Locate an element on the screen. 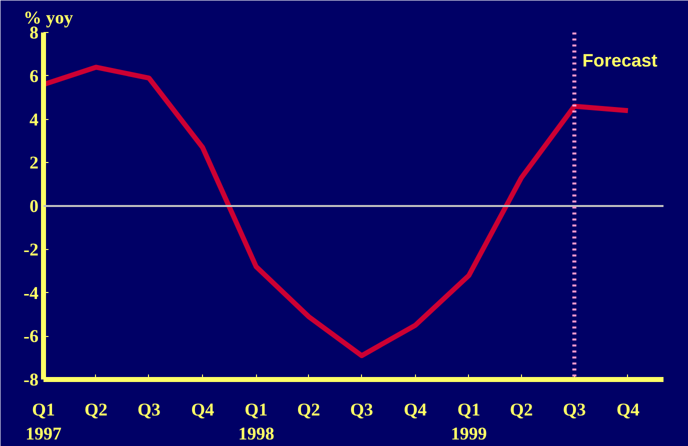 This screenshot has width=688, height=446. y-tick-label: -6 is located at coordinates (31, 336).